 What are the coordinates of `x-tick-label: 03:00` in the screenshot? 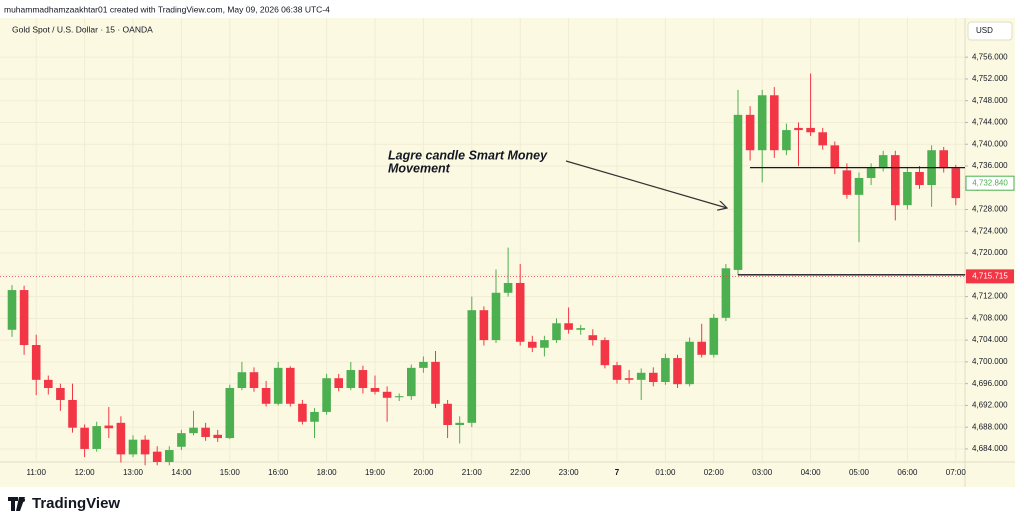 It's located at (762, 472).